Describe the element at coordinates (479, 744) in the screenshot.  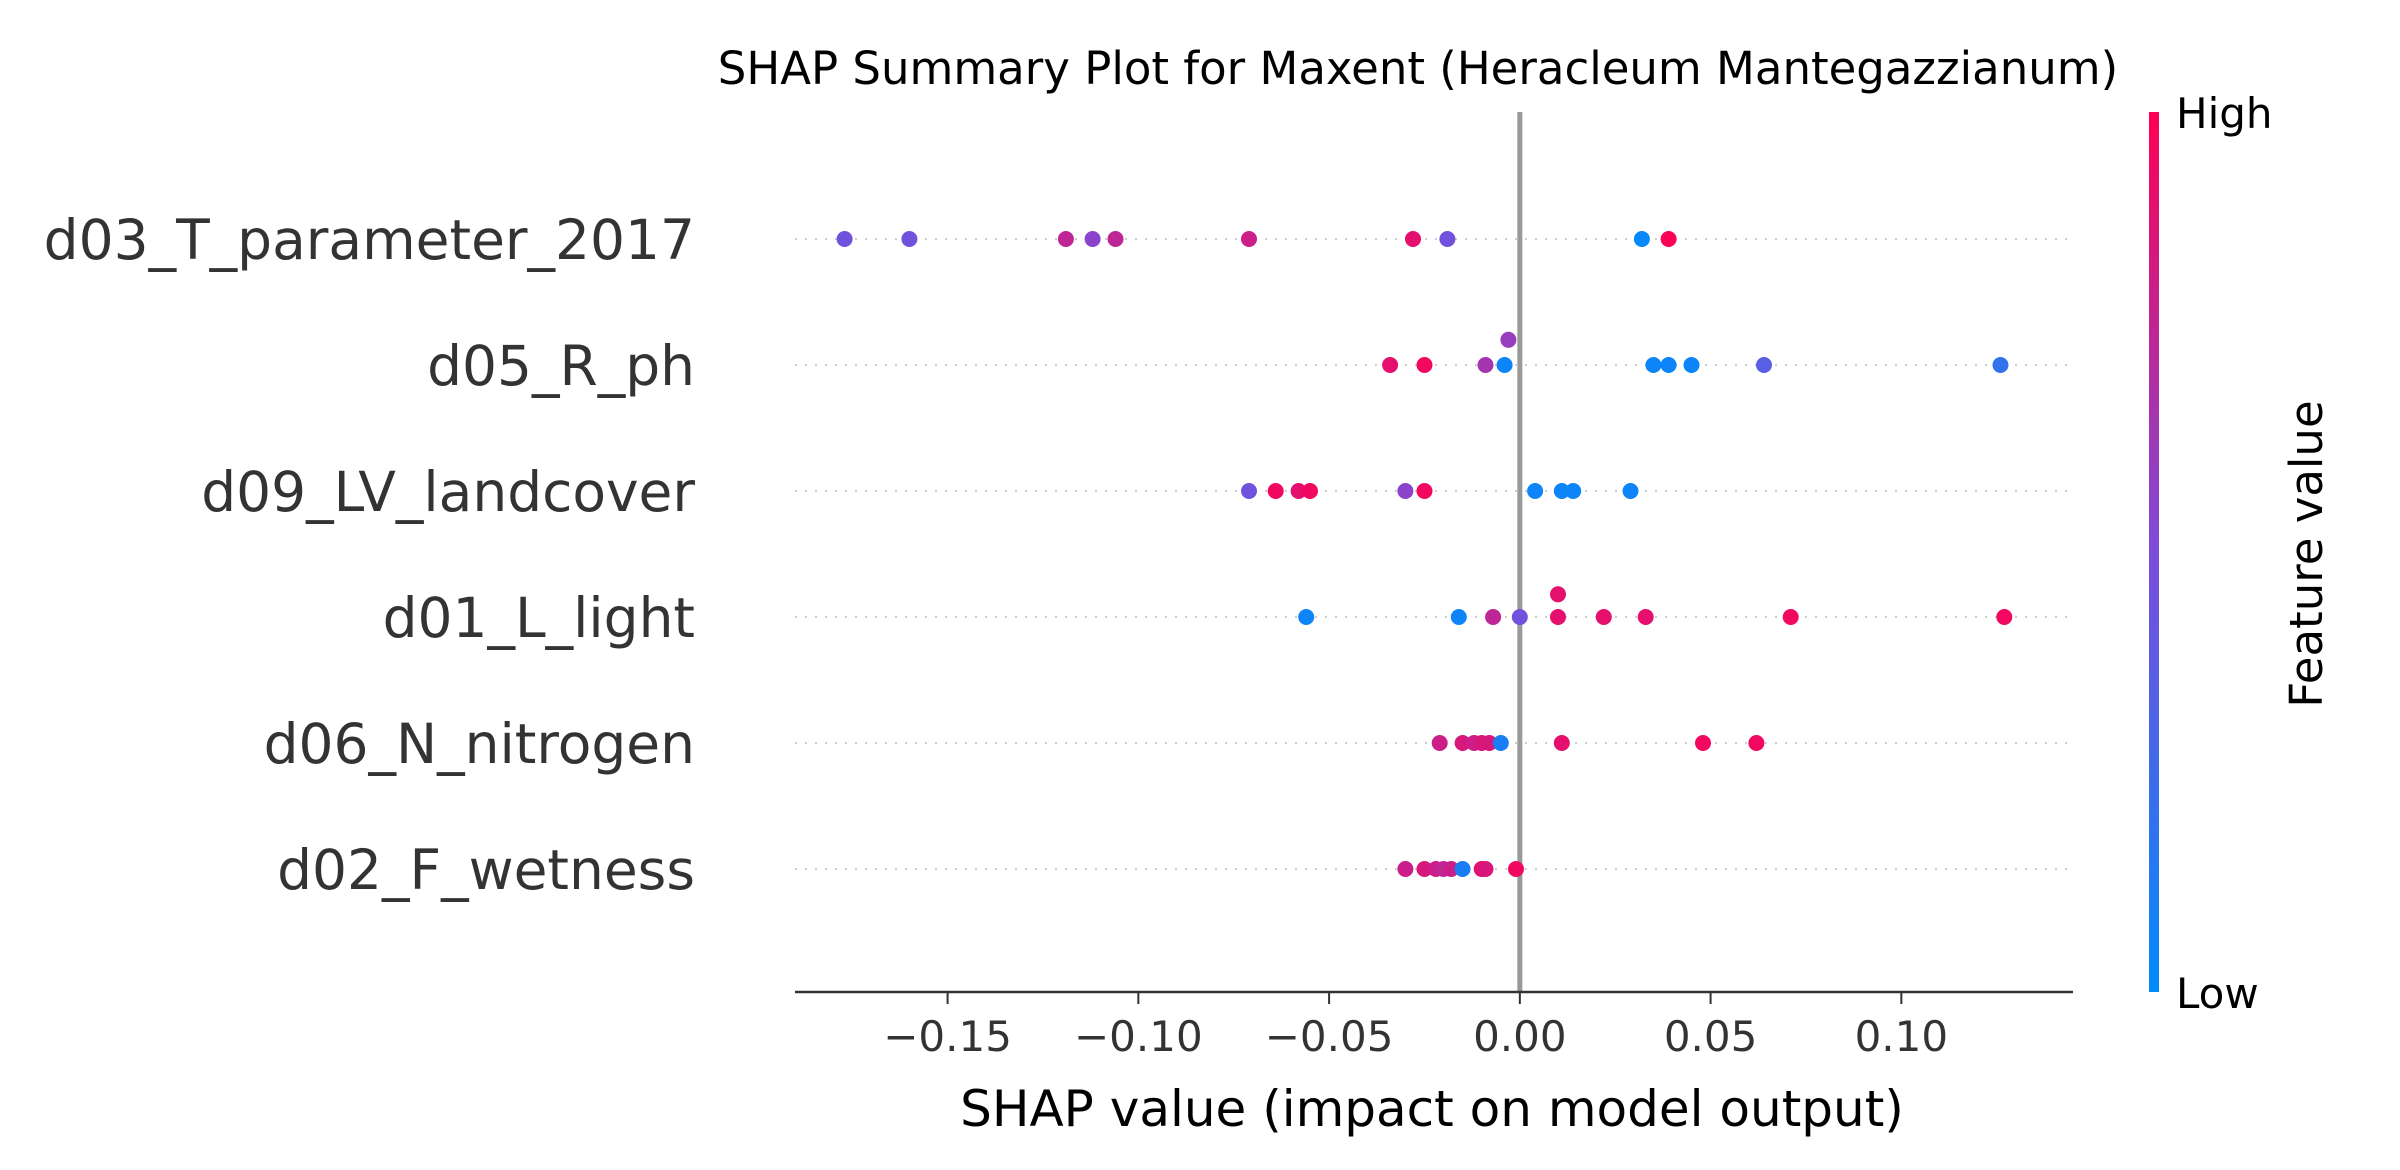
I see `feature-label: d06_N_nitrogen` at that location.